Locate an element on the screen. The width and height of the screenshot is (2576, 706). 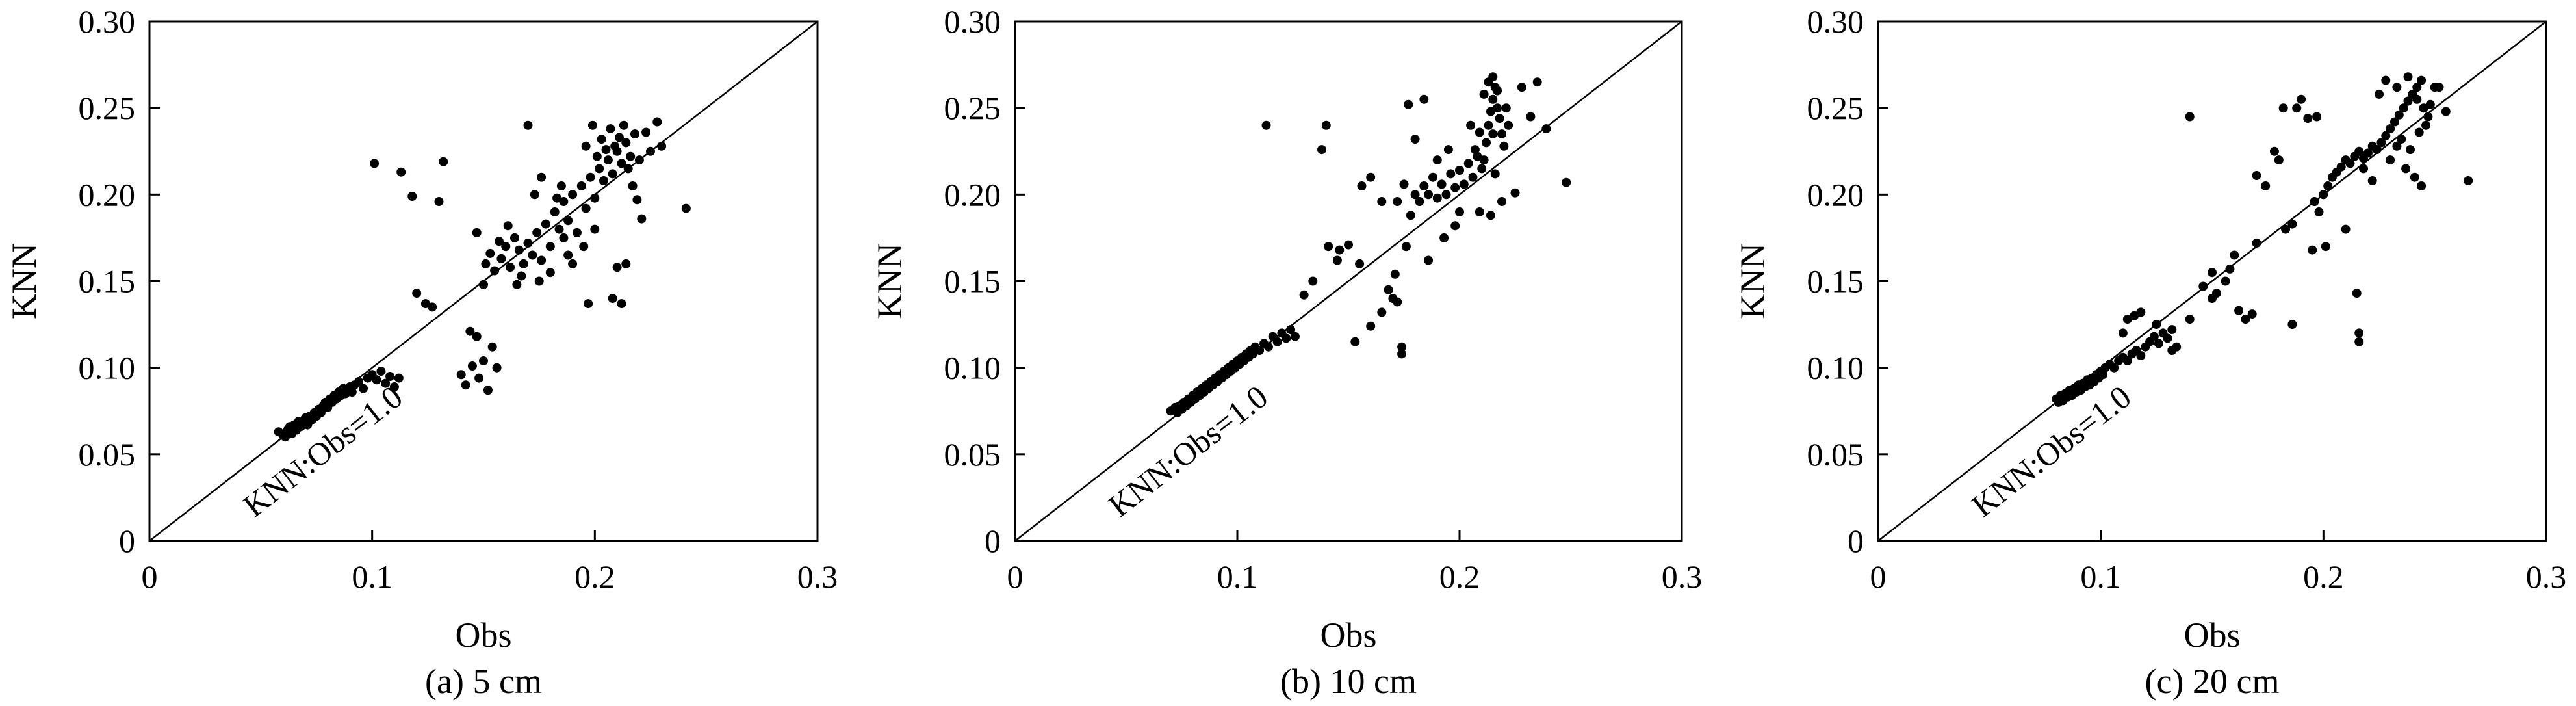
y-tick-label: 0.20 is located at coordinates (1836, 194).